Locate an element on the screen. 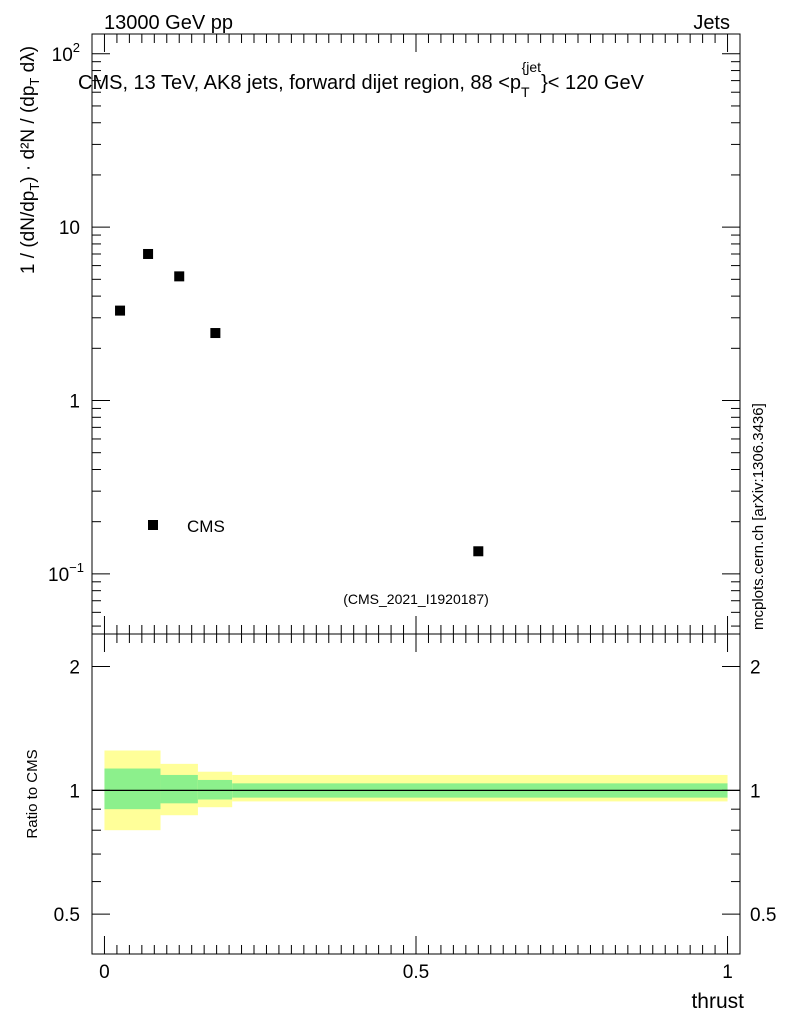 The image size is (786, 1024). main-ylabel-text: 1 / (dN/dpT) · d²N / (dpT dλ) is located at coordinates (30, 160).